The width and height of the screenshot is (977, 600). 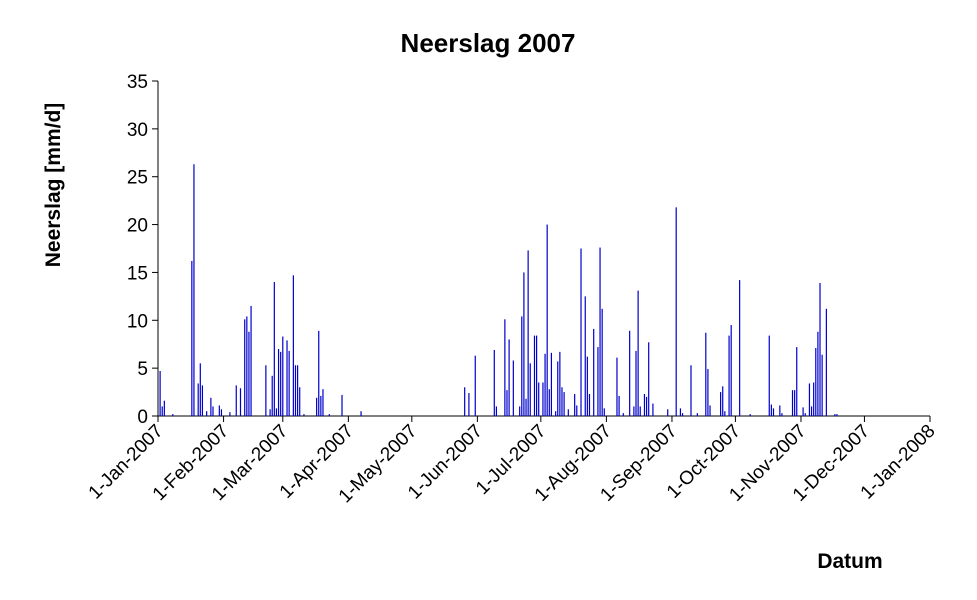 What do you see at coordinates (137, 178) in the screenshot?
I see `y-tick-label: 25` at bounding box center [137, 178].